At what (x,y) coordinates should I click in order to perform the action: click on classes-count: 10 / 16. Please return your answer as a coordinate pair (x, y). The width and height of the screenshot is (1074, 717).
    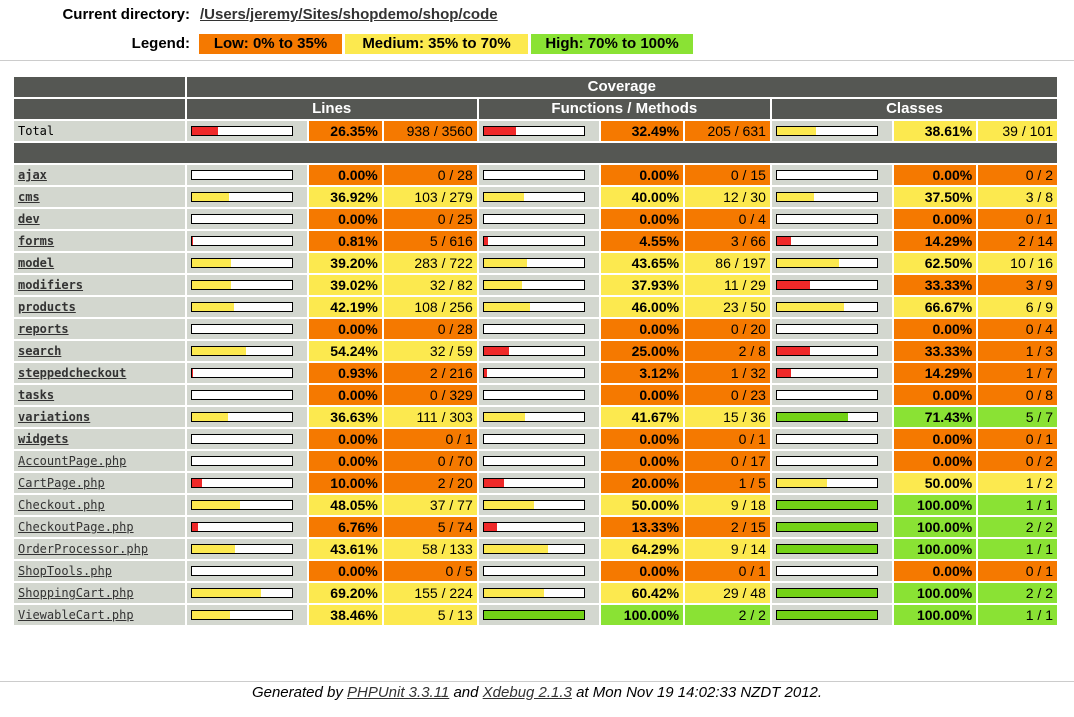
    Looking at the image, I should click on (1017, 263).